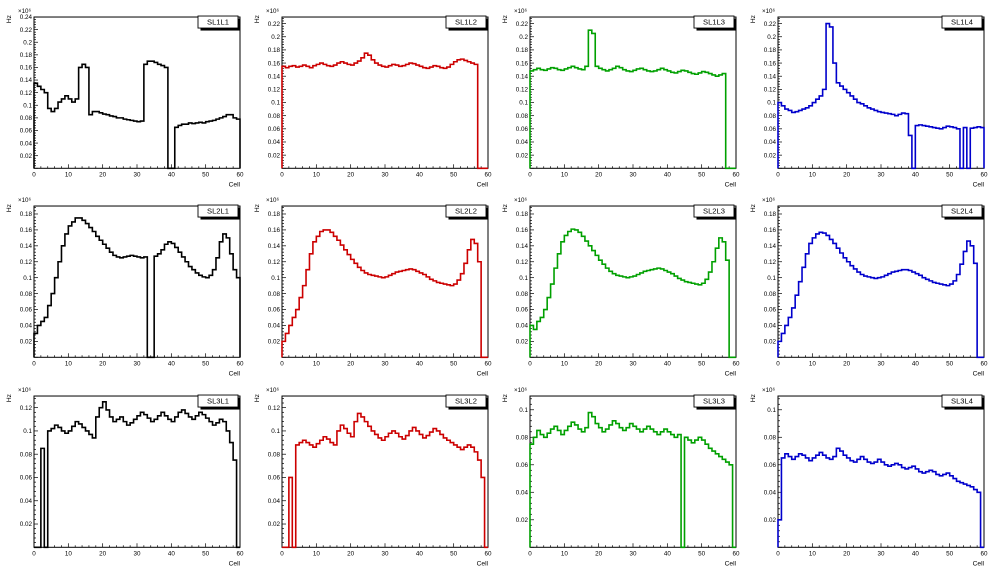 The height and width of the screenshot is (572, 996). I want to click on pave-label-text: SL1L1, so click(218, 22).